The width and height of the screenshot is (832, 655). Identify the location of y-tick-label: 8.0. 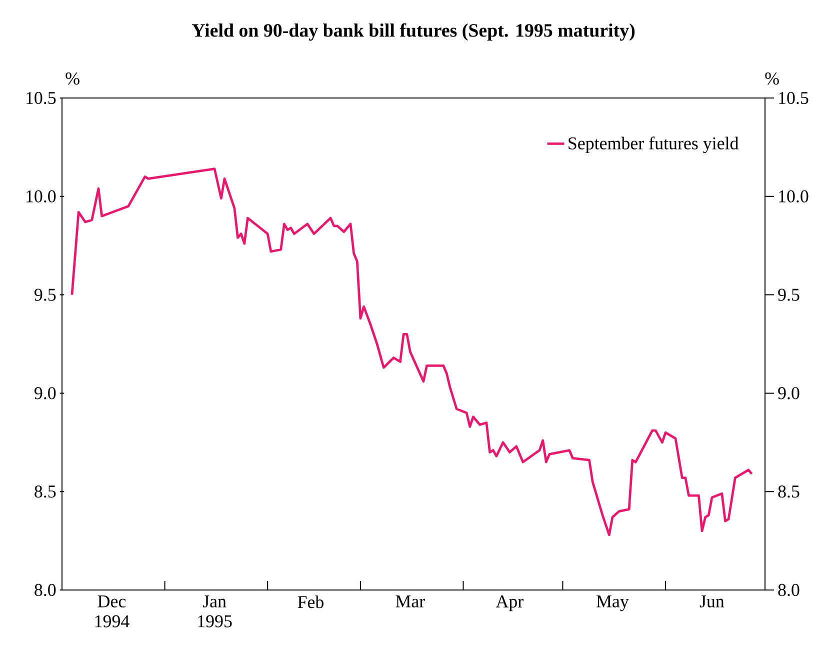
(45, 590).